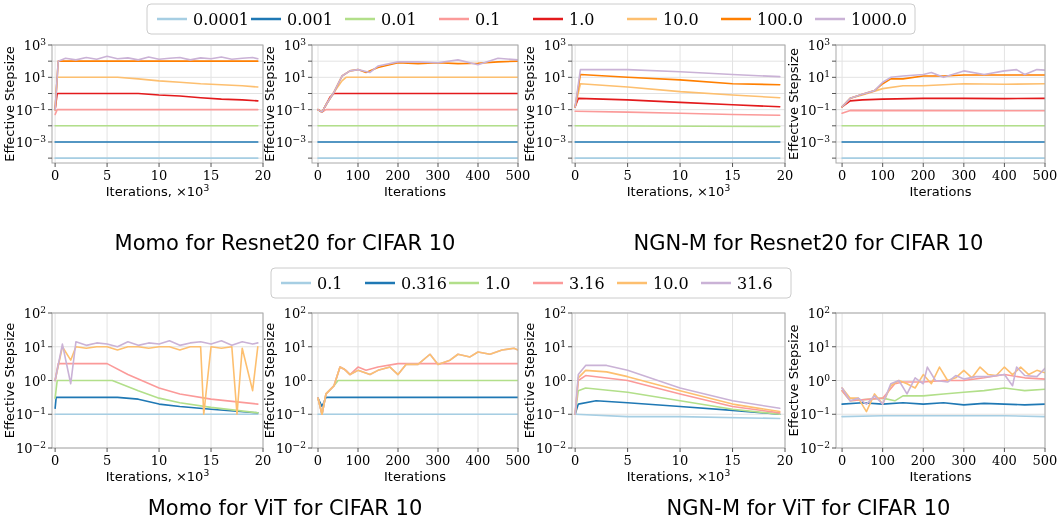 The width and height of the screenshot is (1062, 523). Describe the element at coordinates (424, 283) in the screenshot. I see `legend-label: 0.316` at that location.